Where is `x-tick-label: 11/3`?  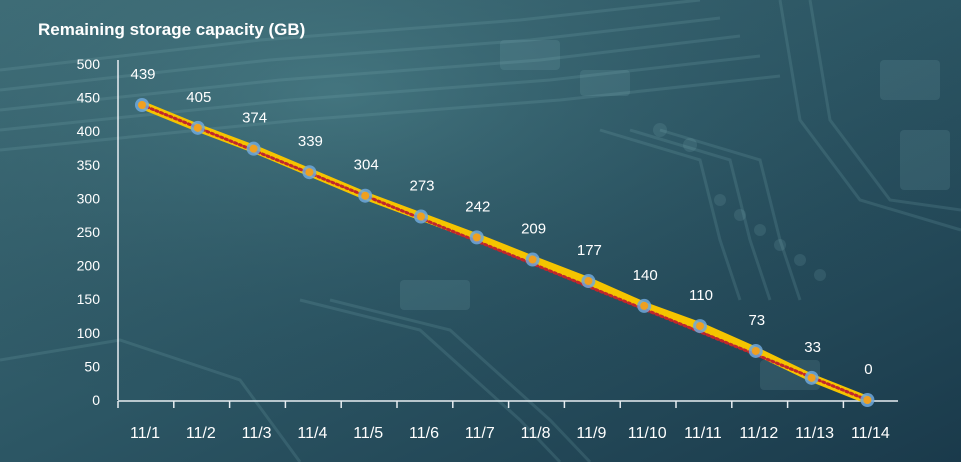 x-tick-label: 11/3 is located at coordinates (257, 433).